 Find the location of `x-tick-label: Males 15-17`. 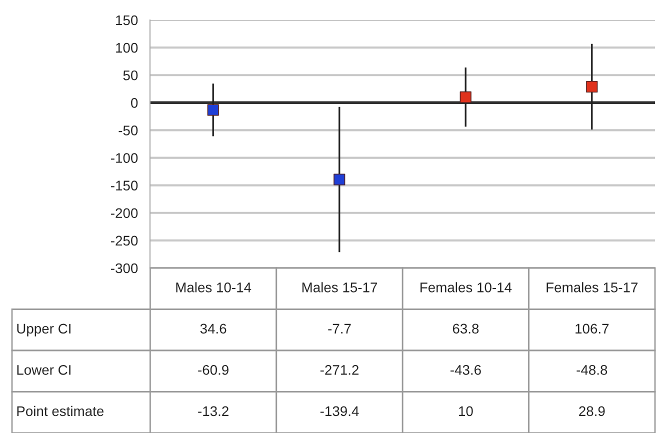

x-tick-label: Males 15-17 is located at coordinates (340, 287).